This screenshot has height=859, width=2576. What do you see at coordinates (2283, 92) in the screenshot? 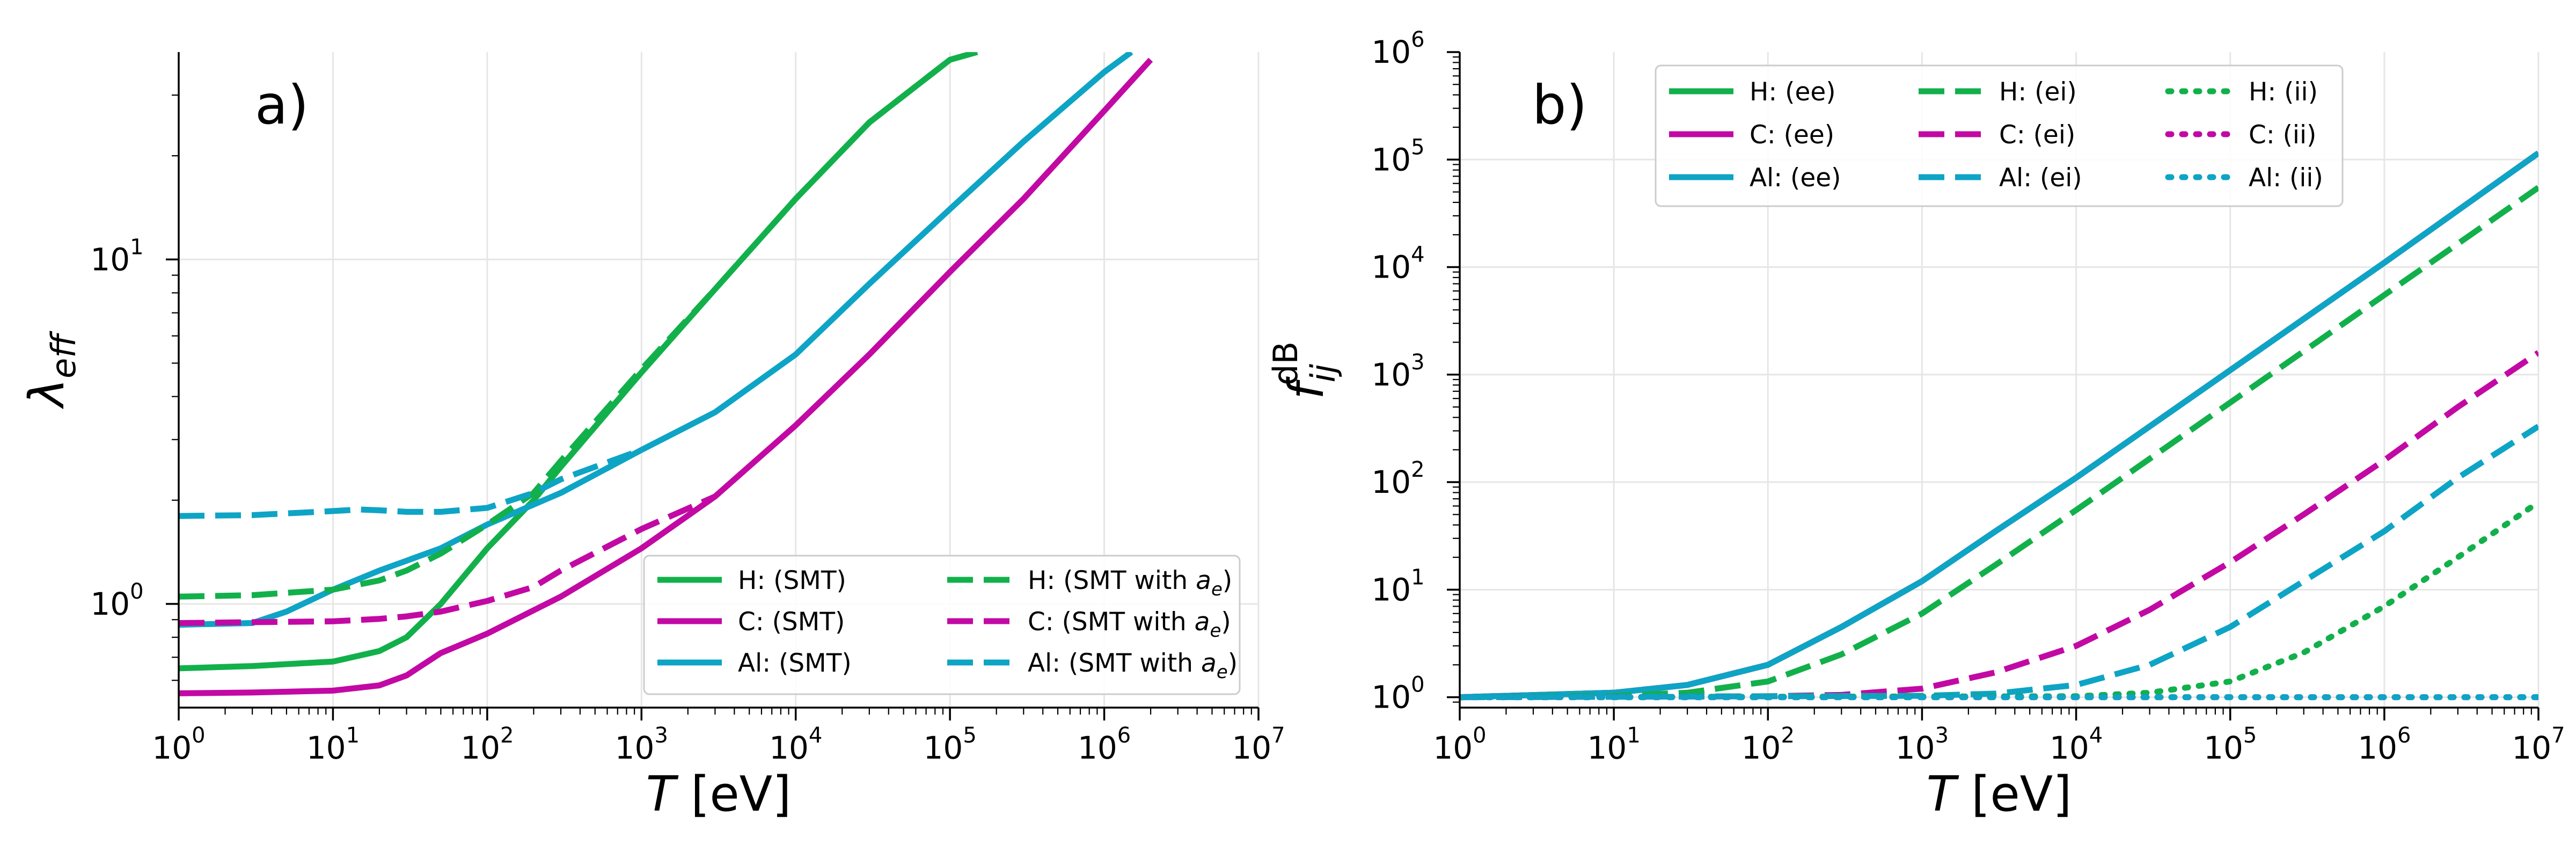
I see `legend-label: H: (ii)` at bounding box center [2283, 92].